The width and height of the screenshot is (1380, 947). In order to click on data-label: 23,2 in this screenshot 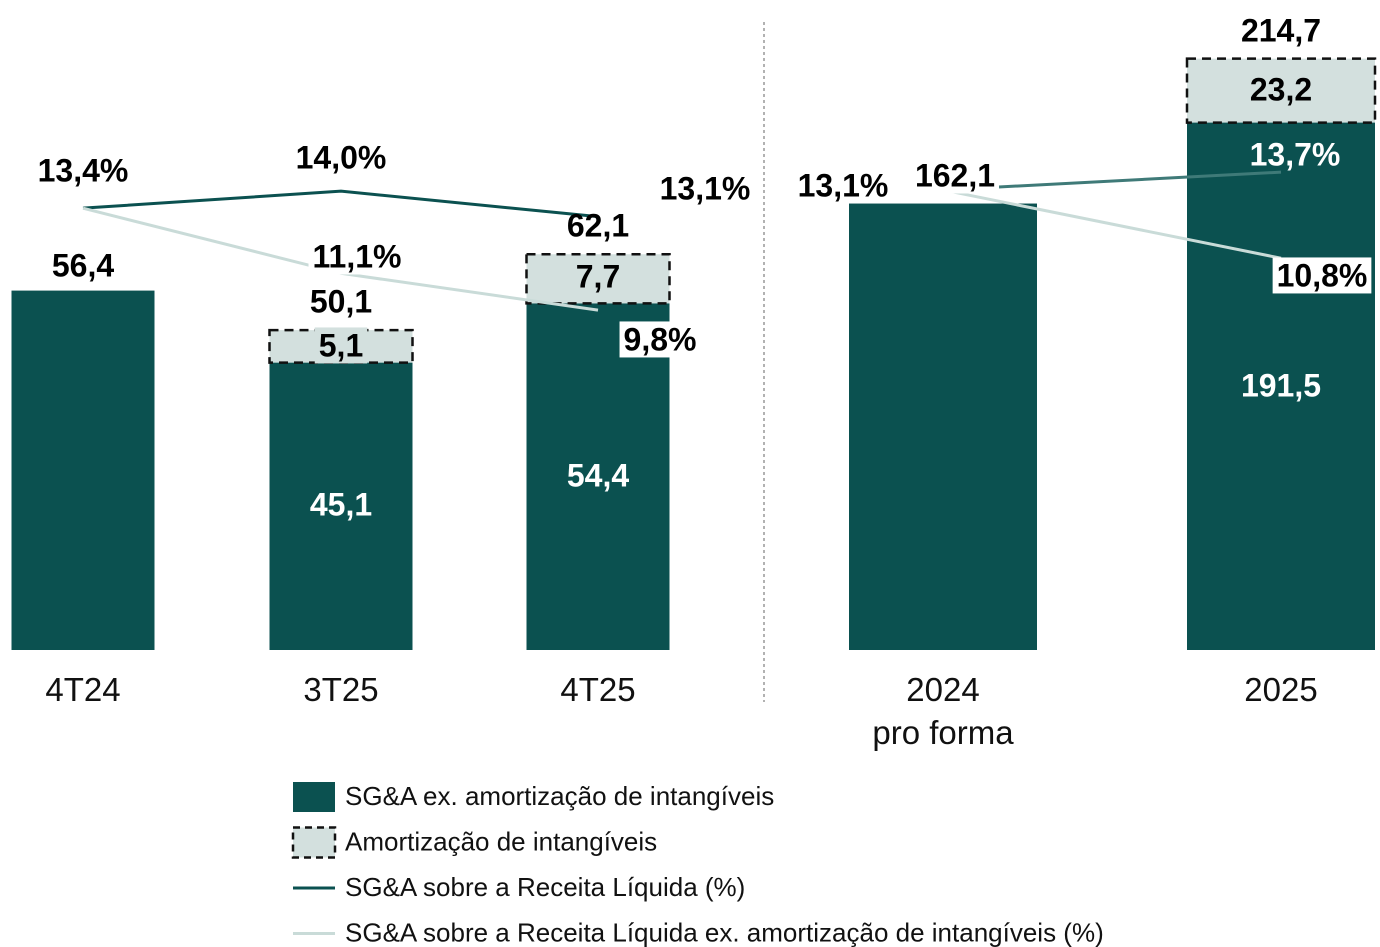, I will do `click(1281, 89)`.